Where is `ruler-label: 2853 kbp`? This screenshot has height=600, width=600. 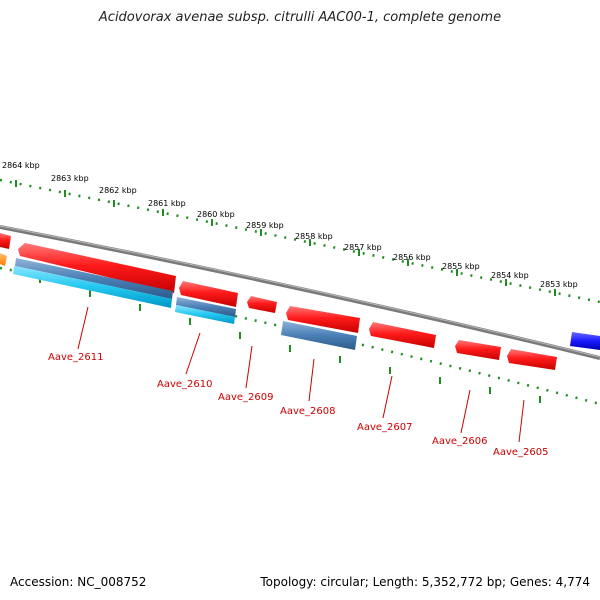
ruler-label: 2853 kbp is located at coordinates (559, 284).